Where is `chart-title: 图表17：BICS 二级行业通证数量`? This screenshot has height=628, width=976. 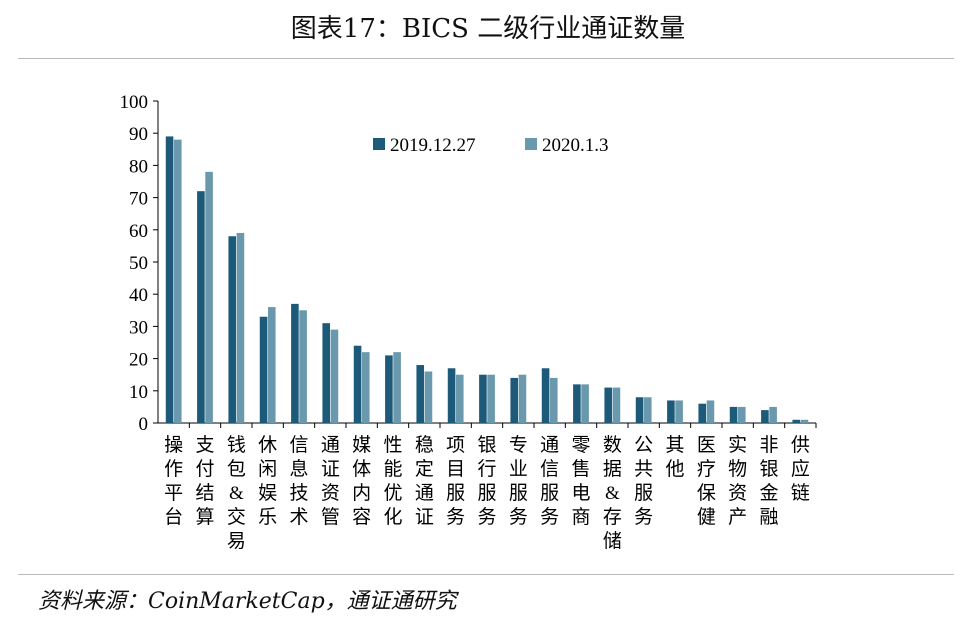
chart-title: 图表17：BICS 二级行业通证数量 is located at coordinates (488, 29).